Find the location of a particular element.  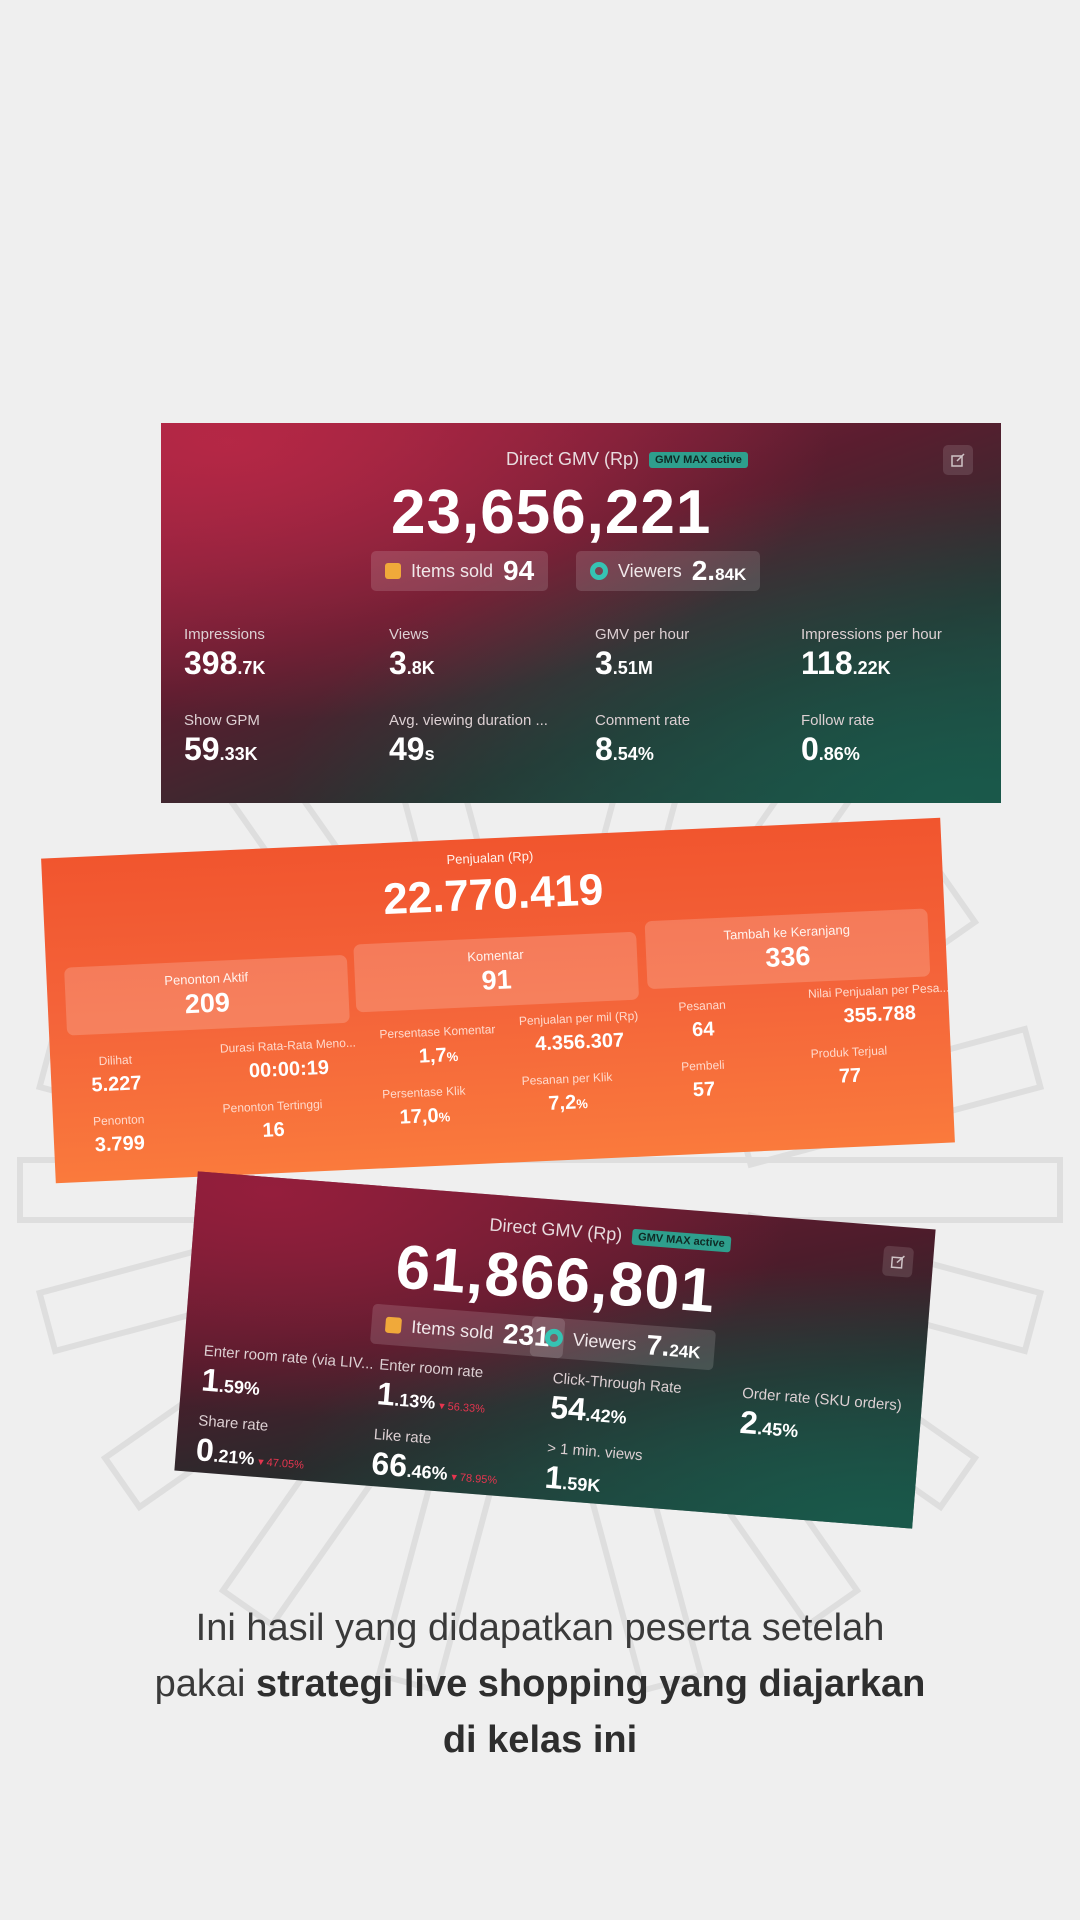

stat-value: 0.86% is located at coordinates (830, 749).